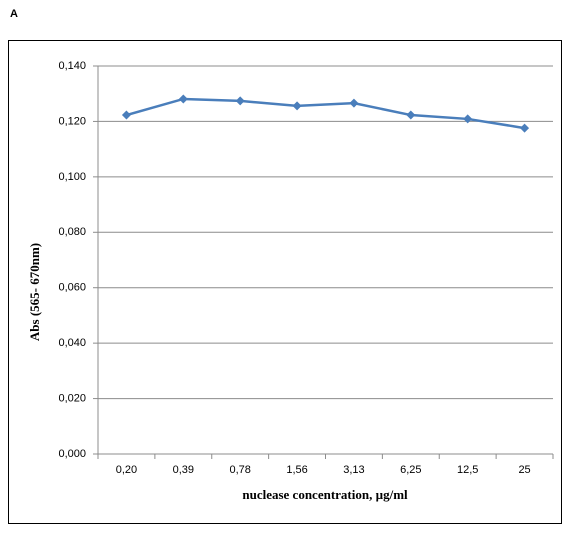 The height and width of the screenshot is (539, 573). What do you see at coordinates (325, 494) in the screenshot?
I see `x-axis-title: nuclease concentration, µg/ml` at bounding box center [325, 494].